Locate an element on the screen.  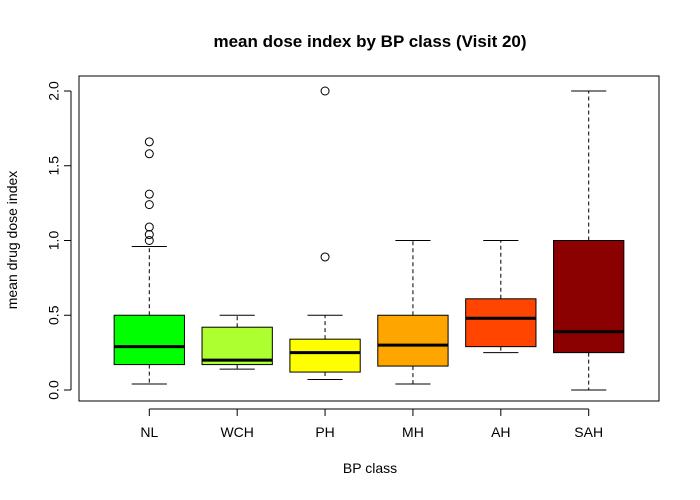
y-tick-label: 0.0 is located at coordinates (54, 390).